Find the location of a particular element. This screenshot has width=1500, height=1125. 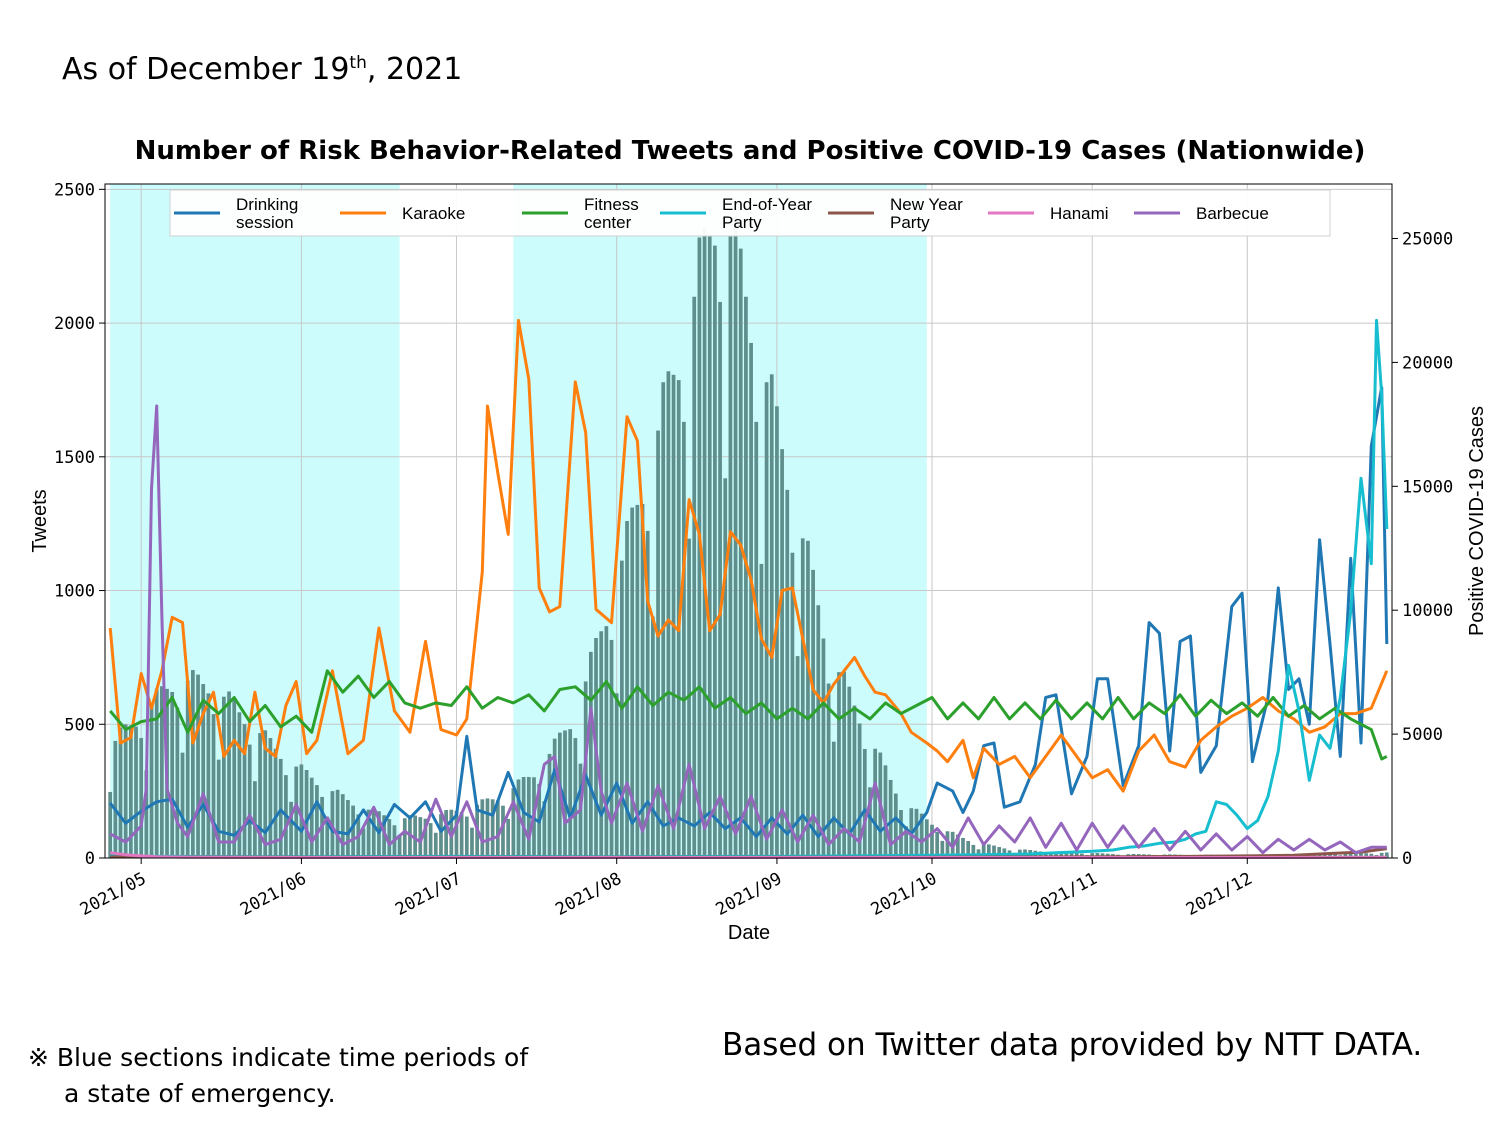

x-tick-label: 2021/11 is located at coordinates (1064, 894).